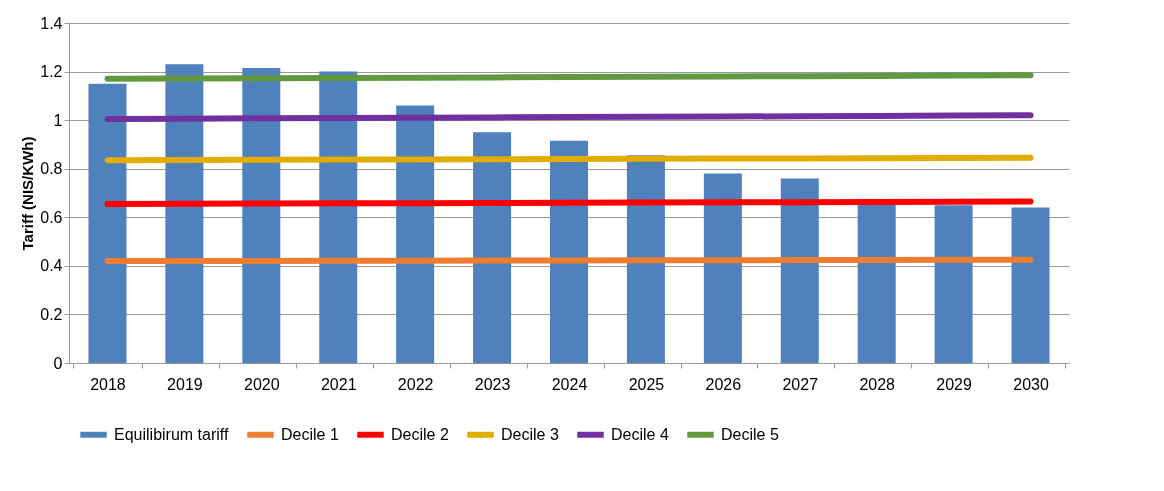 This screenshot has width=1164, height=491. I want to click on x-tick-label: 2018, so click(108, 384).